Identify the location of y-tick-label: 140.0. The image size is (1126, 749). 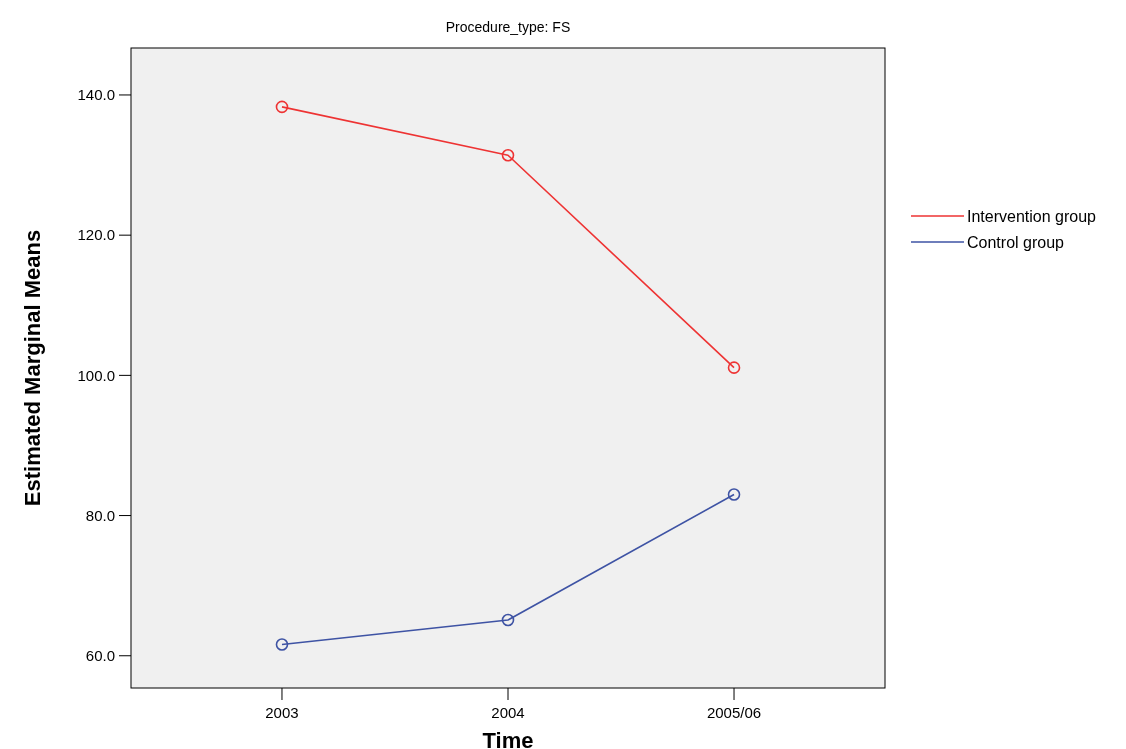
(96, 95).